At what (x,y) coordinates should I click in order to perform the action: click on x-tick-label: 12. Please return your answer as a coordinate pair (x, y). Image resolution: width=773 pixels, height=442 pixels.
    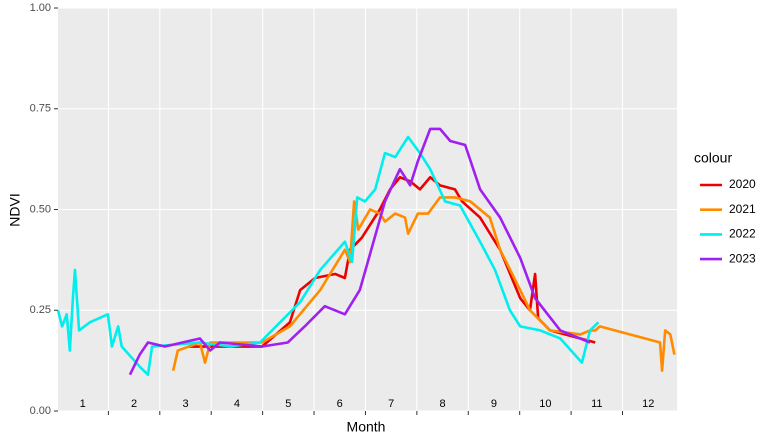
    Looking at the image, I should click on (648, 404).